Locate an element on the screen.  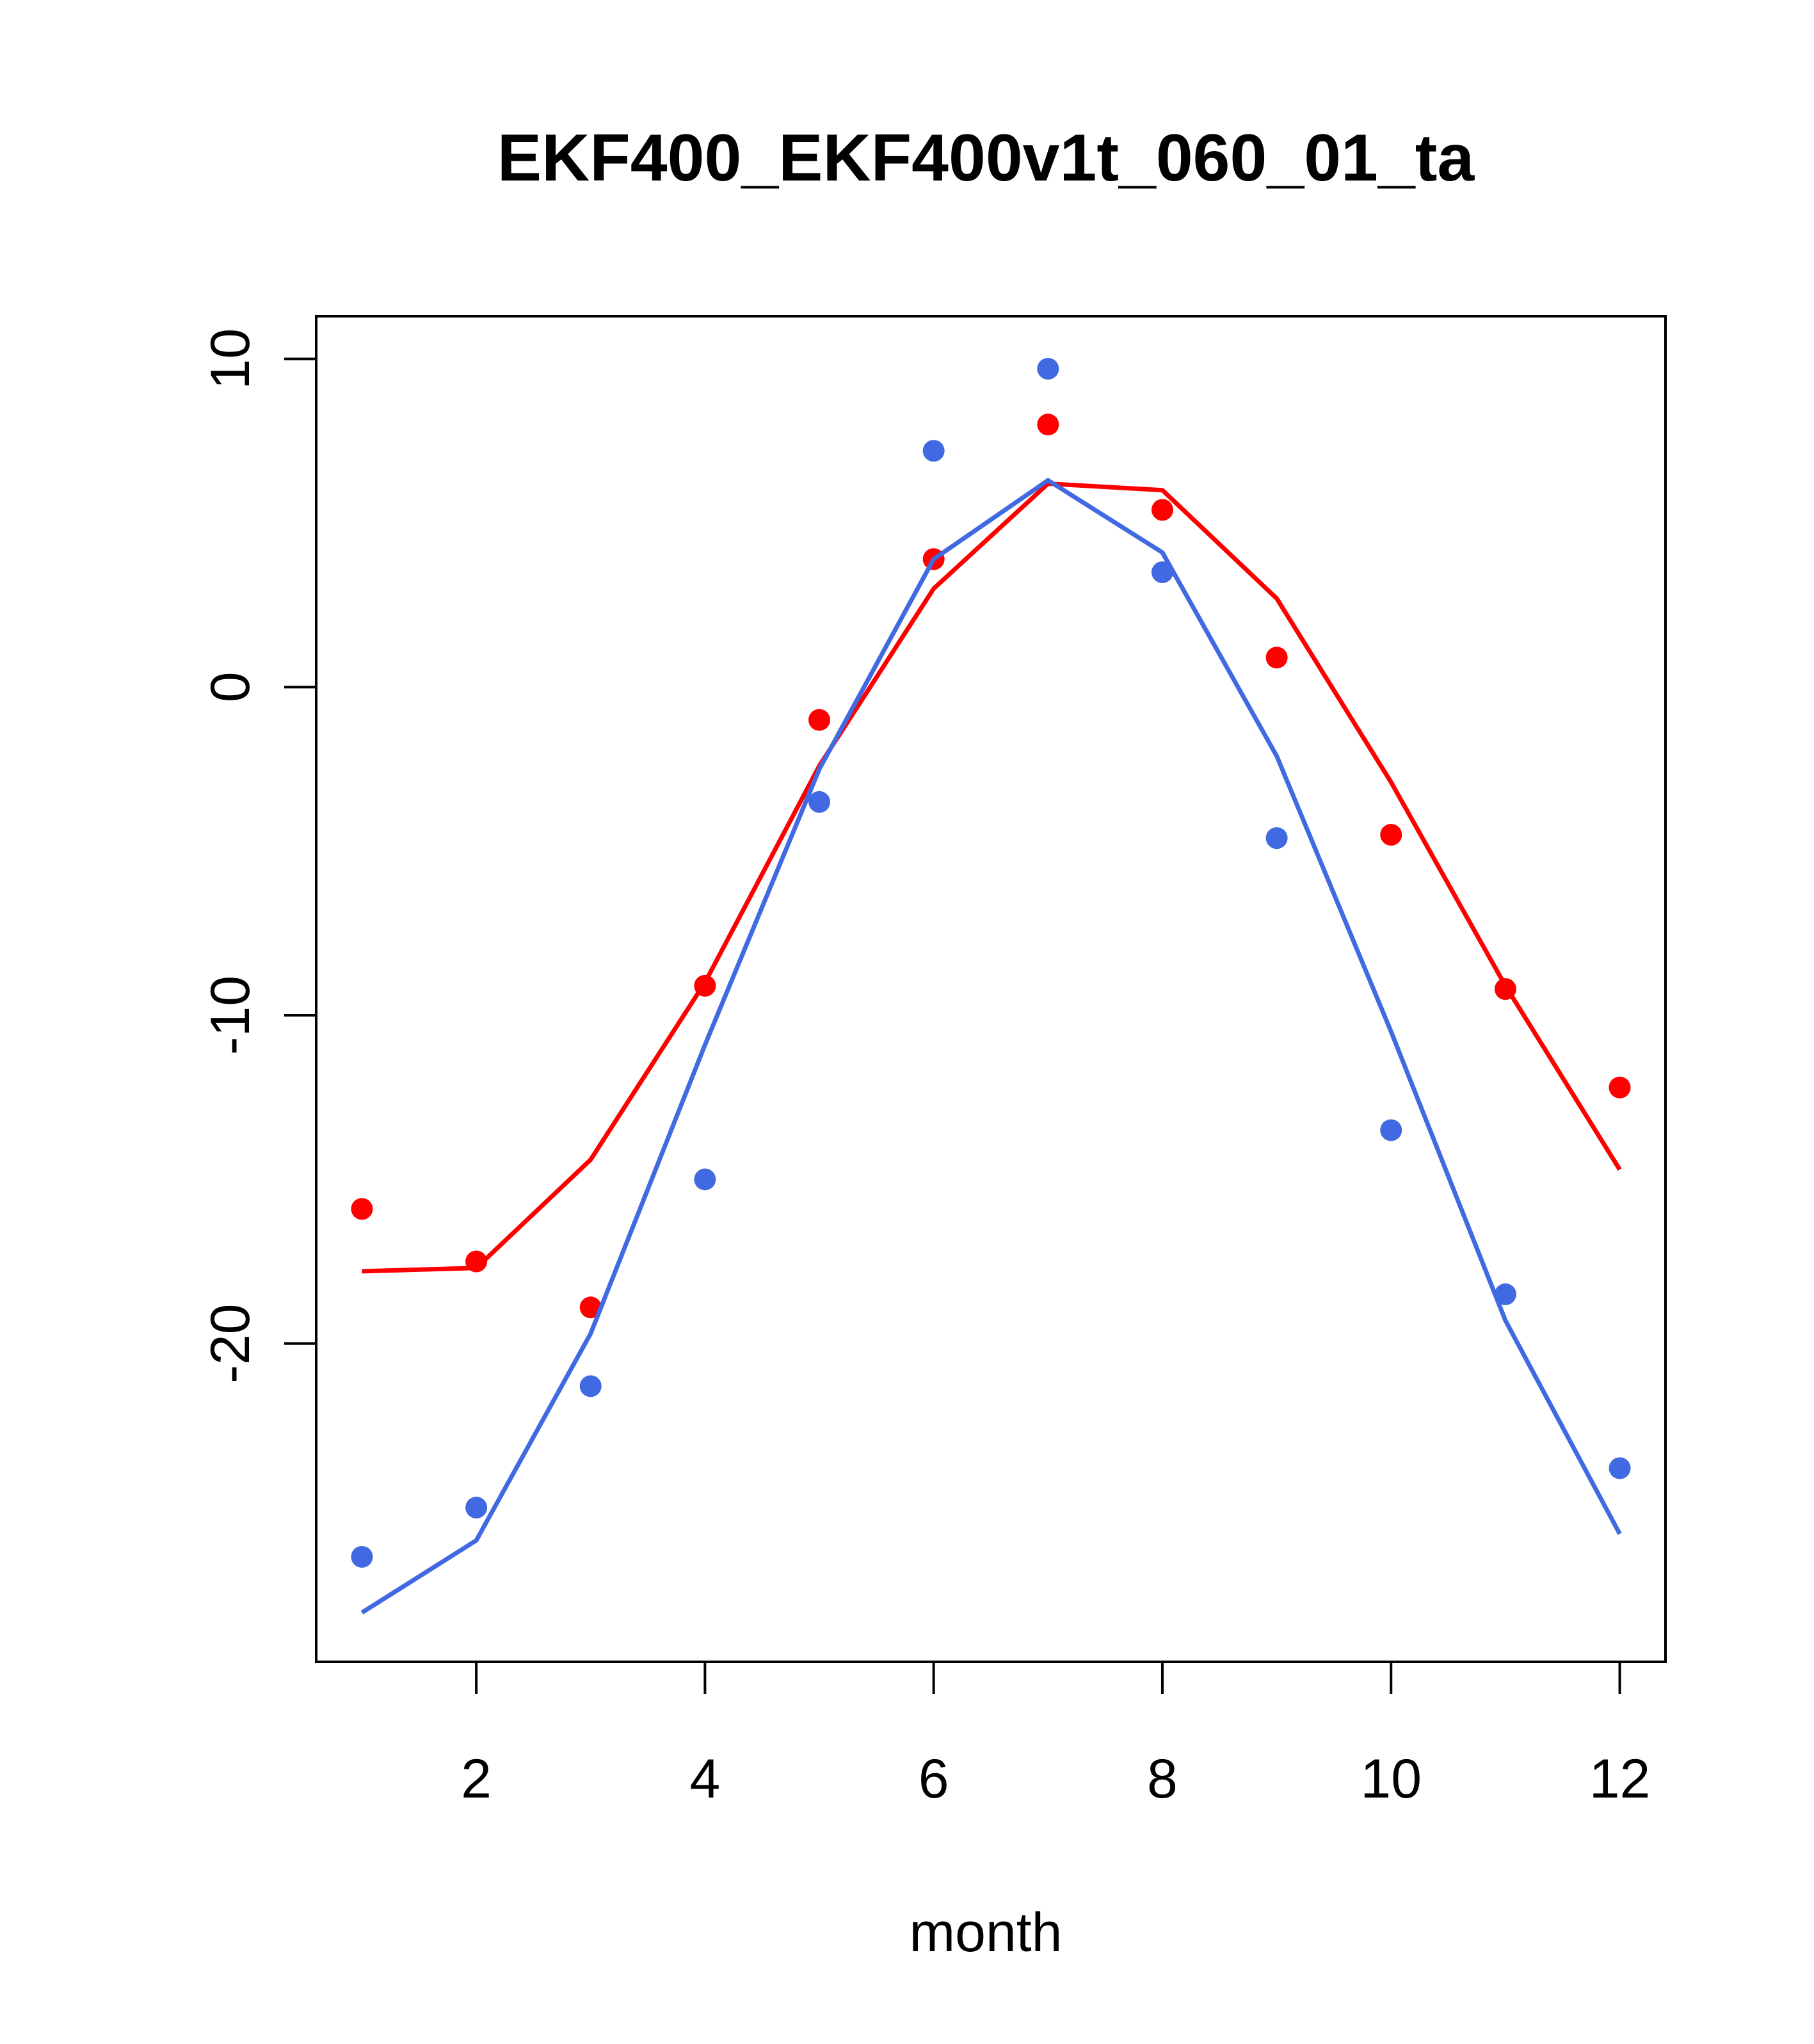
y-tick-label: -20 is located at coordinates (230, 1343).